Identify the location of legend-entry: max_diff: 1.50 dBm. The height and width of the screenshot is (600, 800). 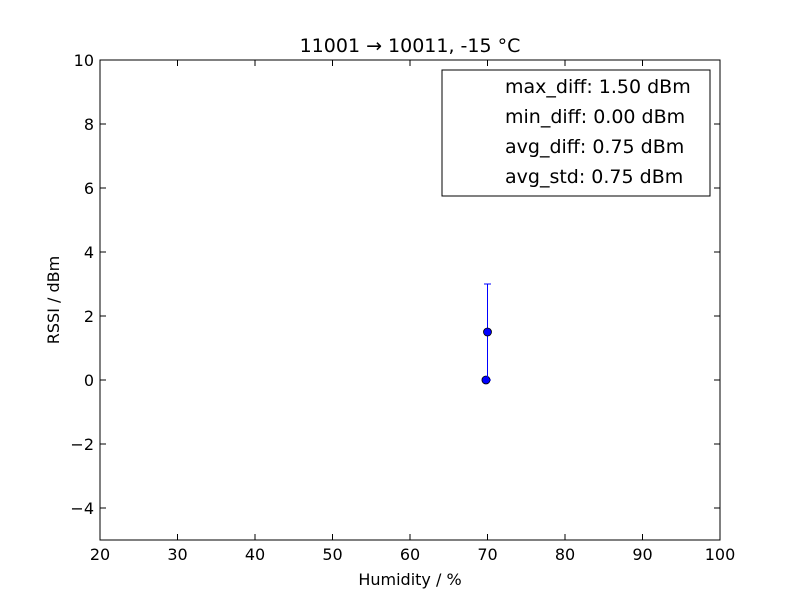
(598, 87).